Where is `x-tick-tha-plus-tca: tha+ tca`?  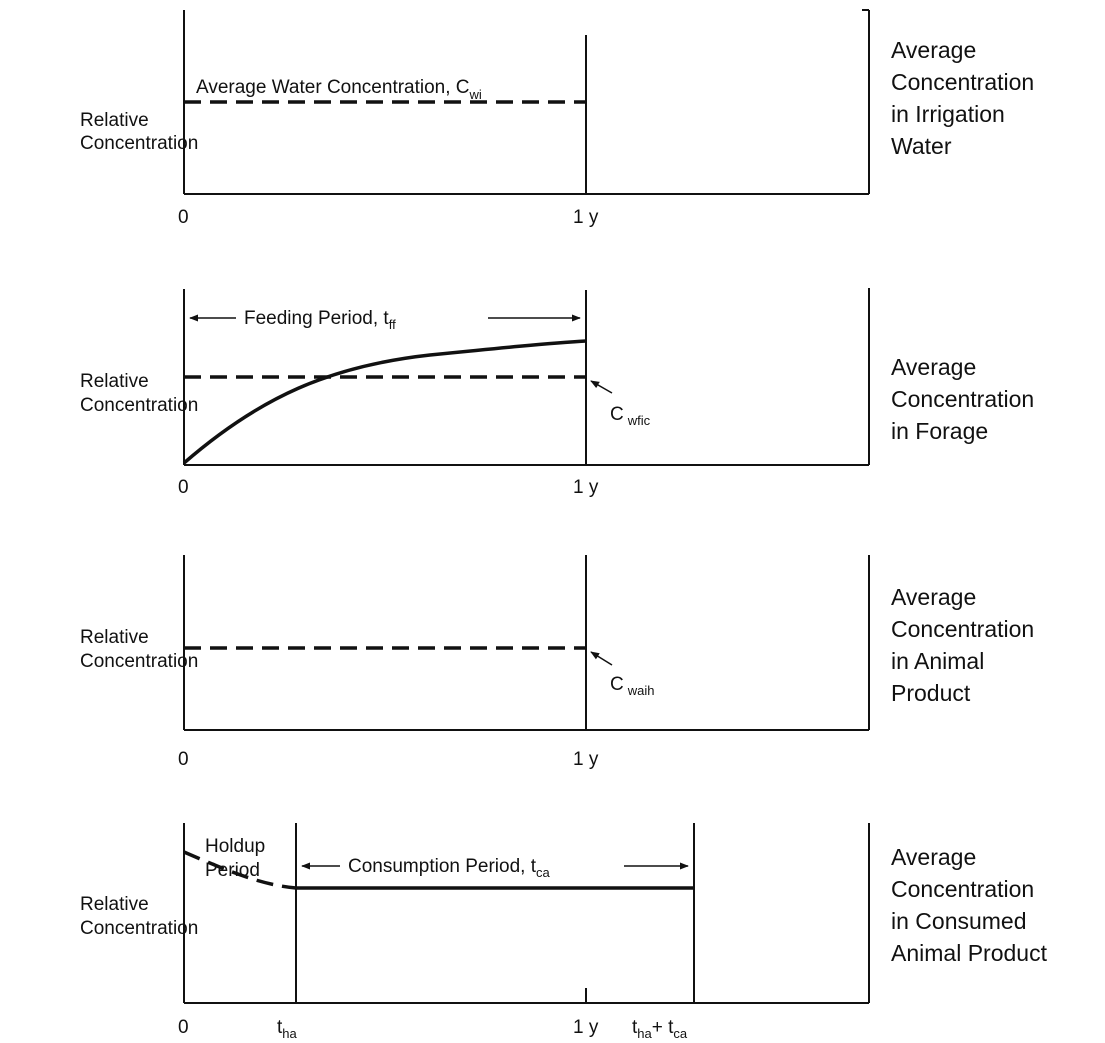
x-tick-tha-plus-tca: tha+ tca is located at coordinates (660, 1029).